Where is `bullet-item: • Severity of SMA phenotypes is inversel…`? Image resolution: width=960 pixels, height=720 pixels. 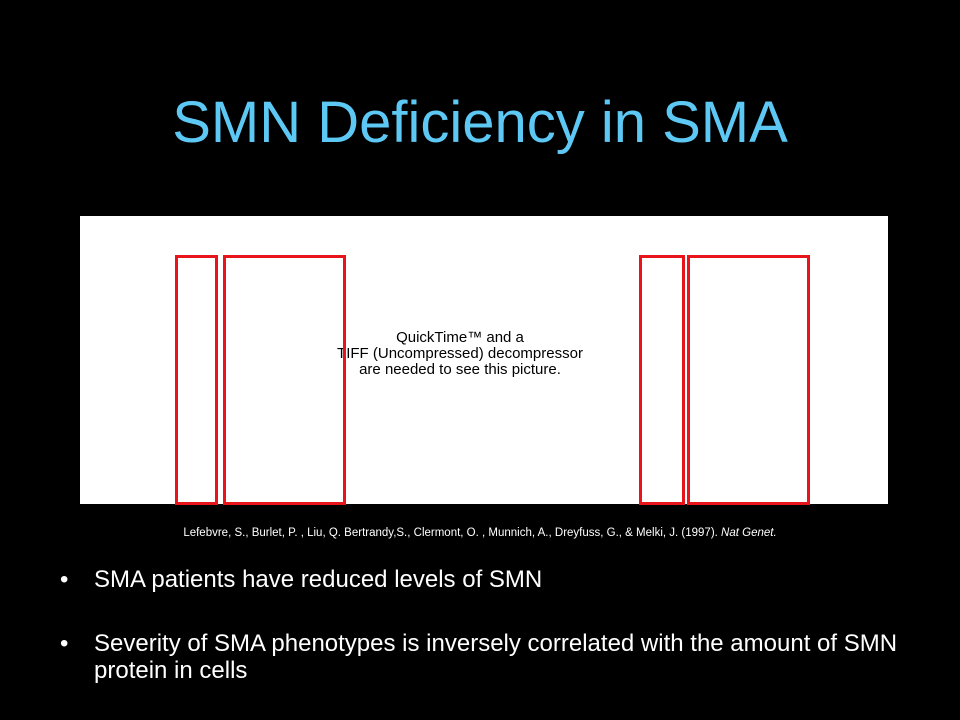 bullet-item: • Severity of SMA phenotypes is inversel… is located at coordinates (500, 657).